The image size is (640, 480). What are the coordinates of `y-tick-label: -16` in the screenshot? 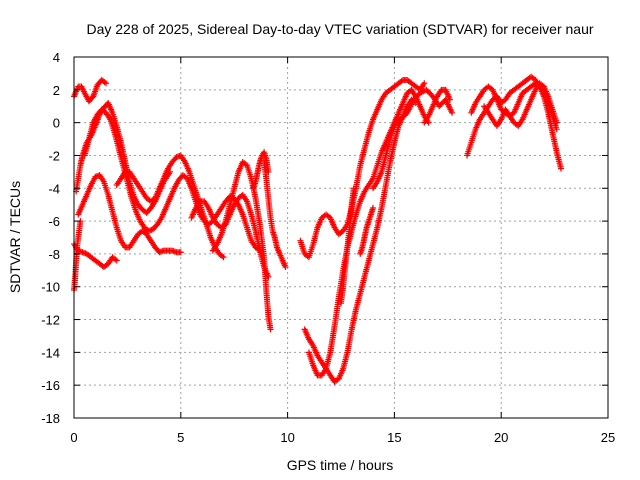 It's located at (50, 385).